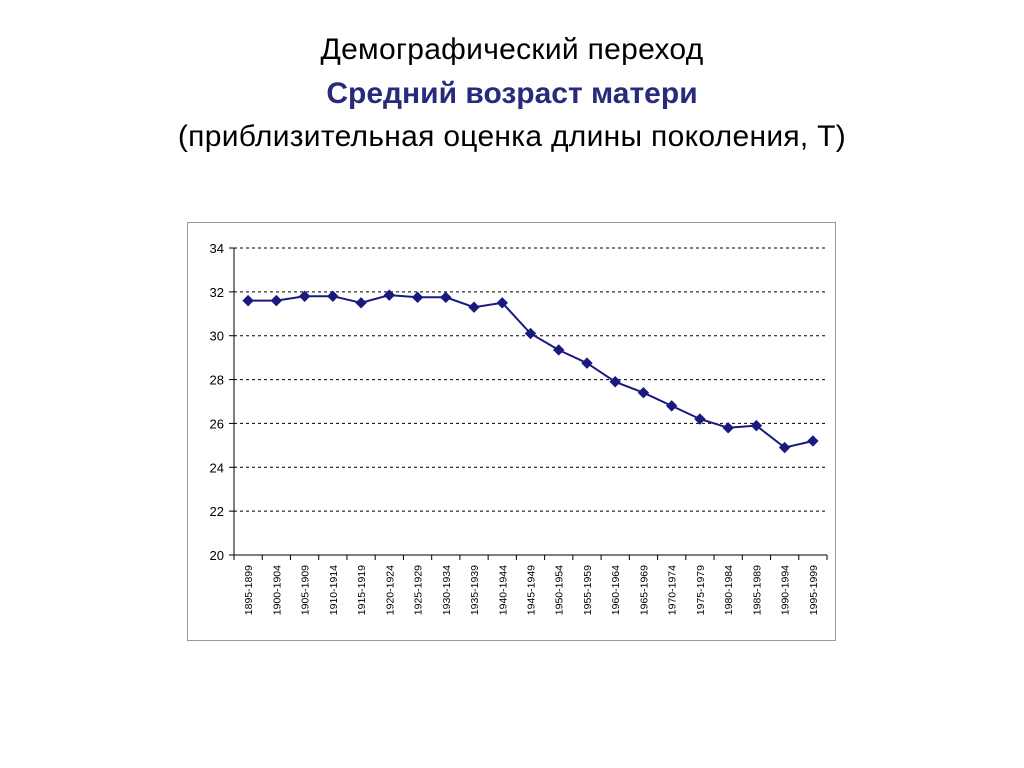  I want to click on x-tick-label: 1965-1969, so click(644, 590).